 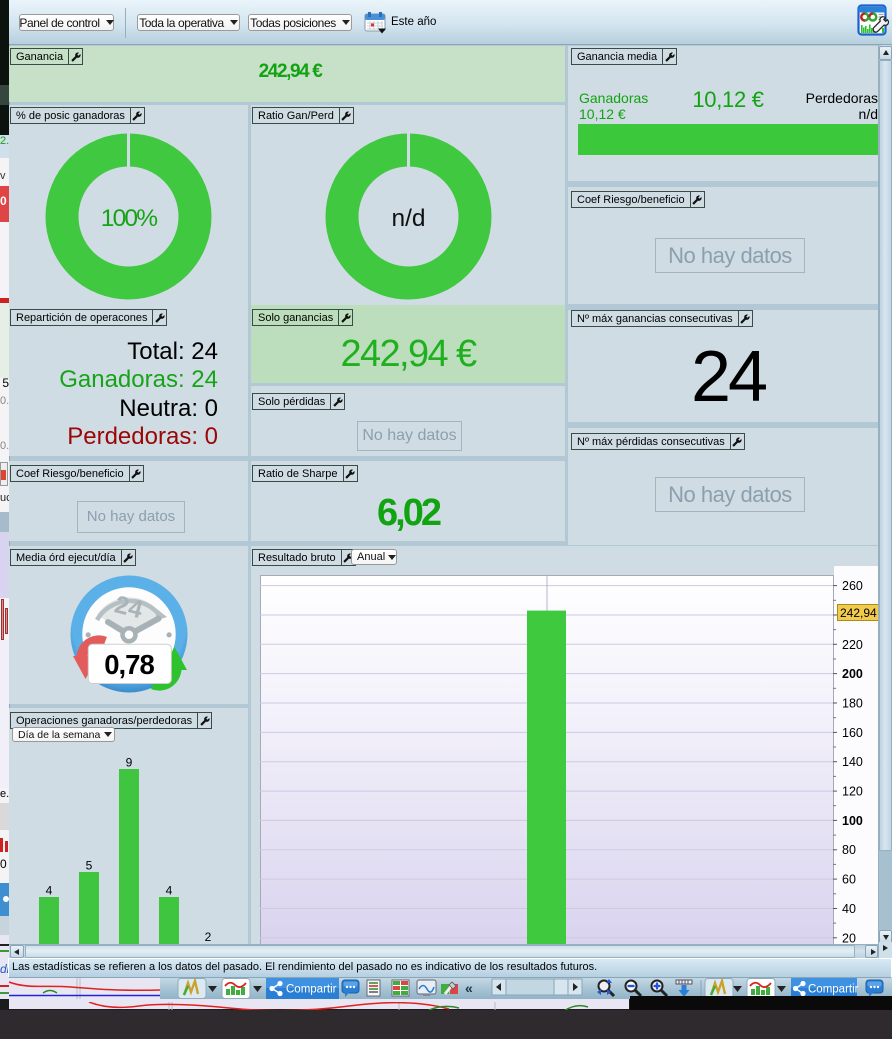 I want to click on svg-text: 242,94, so click(x=858, y=613).